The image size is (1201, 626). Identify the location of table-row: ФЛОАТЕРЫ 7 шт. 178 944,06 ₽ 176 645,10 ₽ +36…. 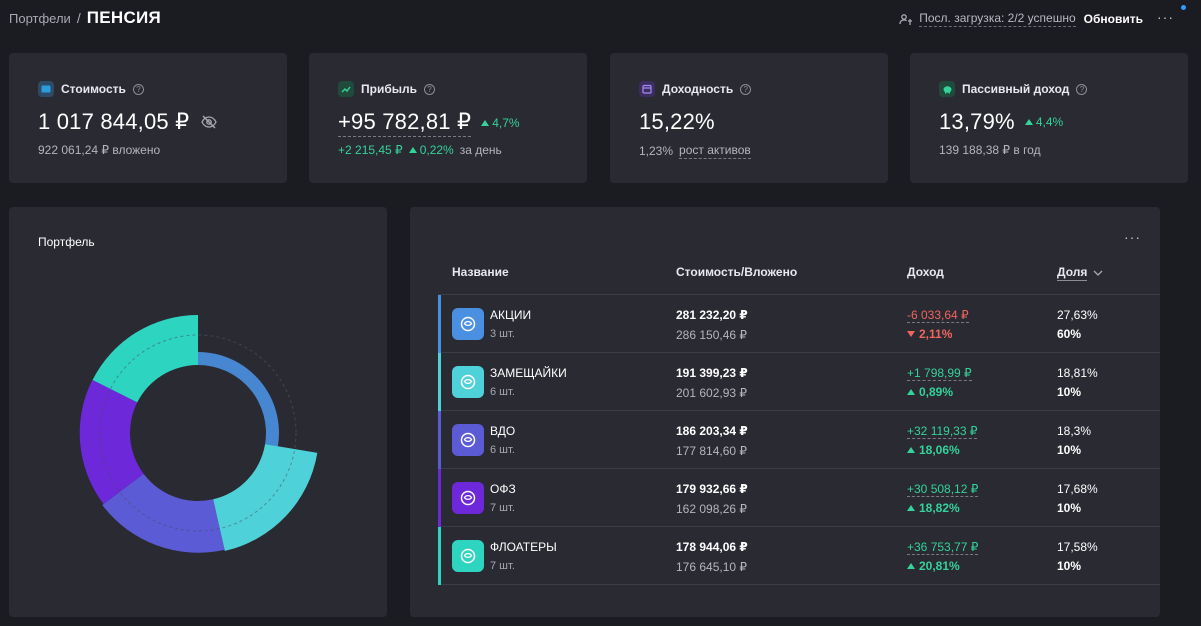
(799, 556).